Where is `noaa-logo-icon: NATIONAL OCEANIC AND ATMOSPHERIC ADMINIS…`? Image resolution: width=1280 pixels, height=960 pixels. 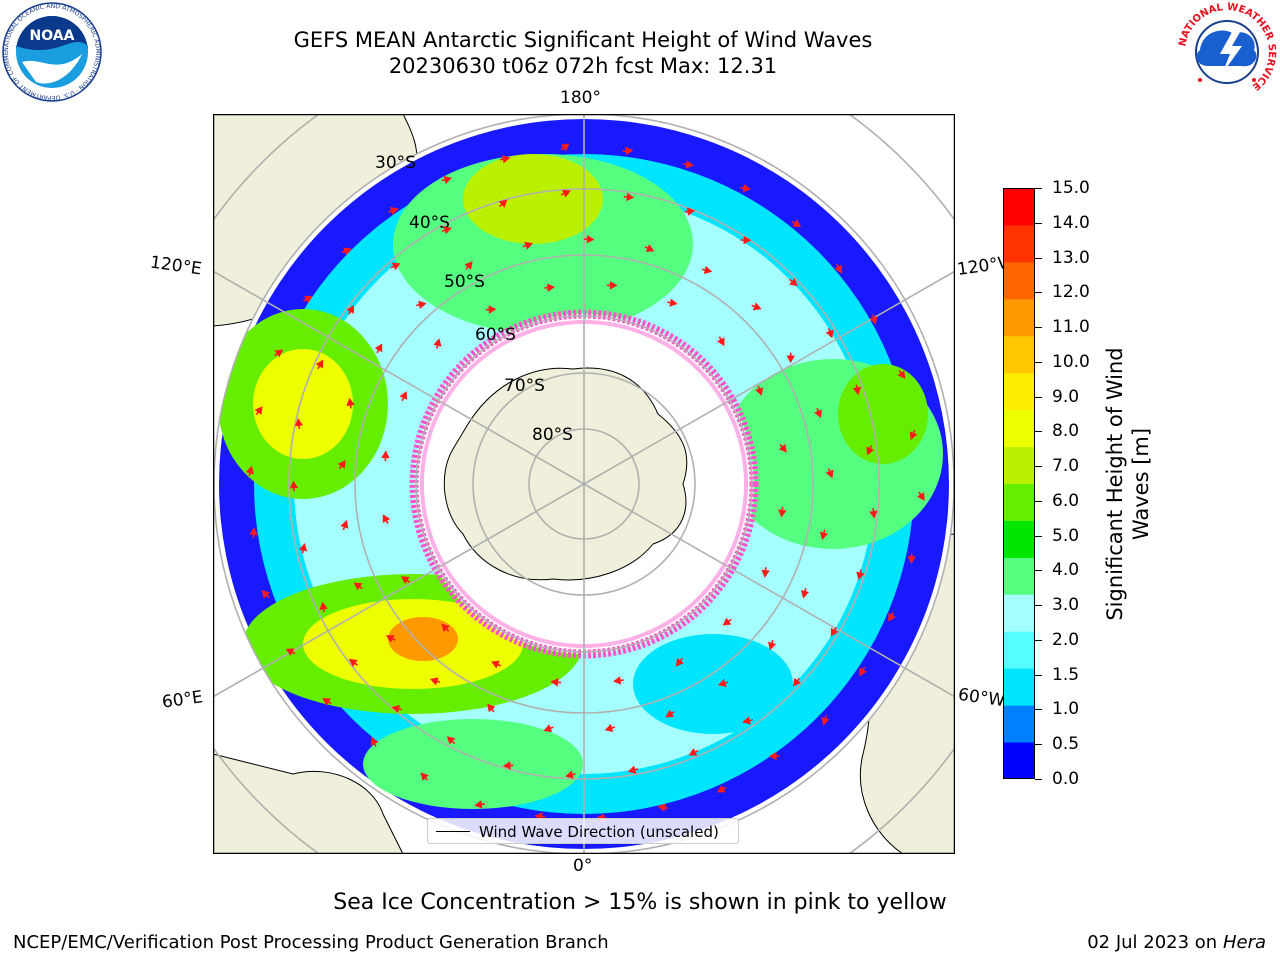 noaa-logo-icon: NATIONAL OCEANIC AND ATMOSPHERIC ADMINIS… is located at coordinates (52, 52).